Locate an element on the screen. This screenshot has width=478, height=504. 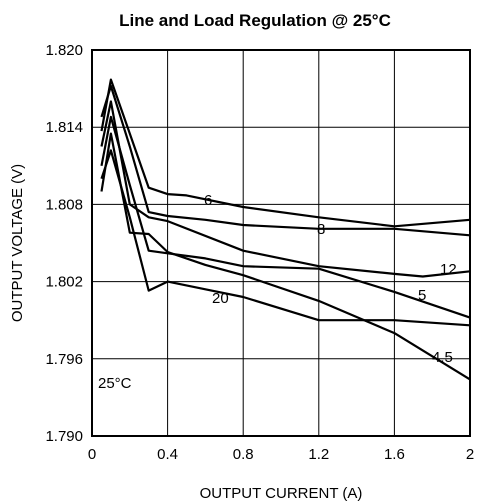
y-tick-label: 1.796 is located at coordinates (64, 359).